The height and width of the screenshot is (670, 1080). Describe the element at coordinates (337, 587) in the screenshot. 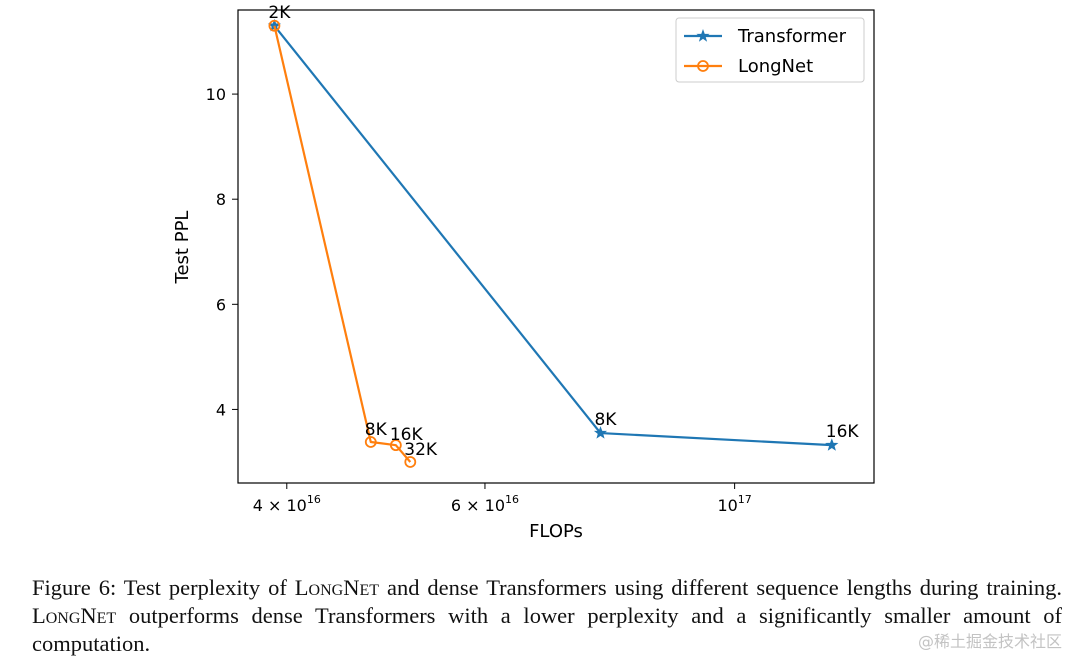

I see `caption-longnet-name: LongNet` at that location.